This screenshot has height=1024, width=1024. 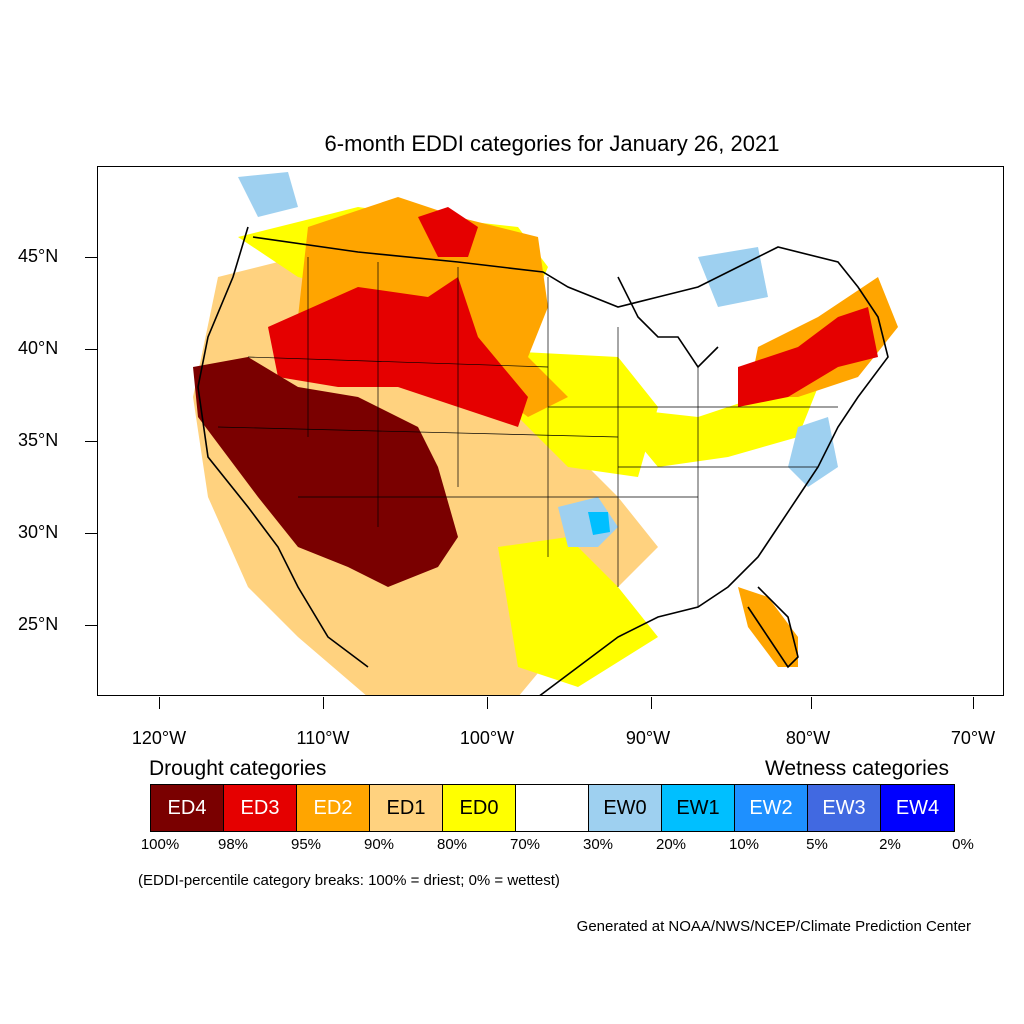 What do you see at coordinates (808, 738) in the screenshot?
I see `lon-label-80: 80°W` at bounding box center [808, 738].